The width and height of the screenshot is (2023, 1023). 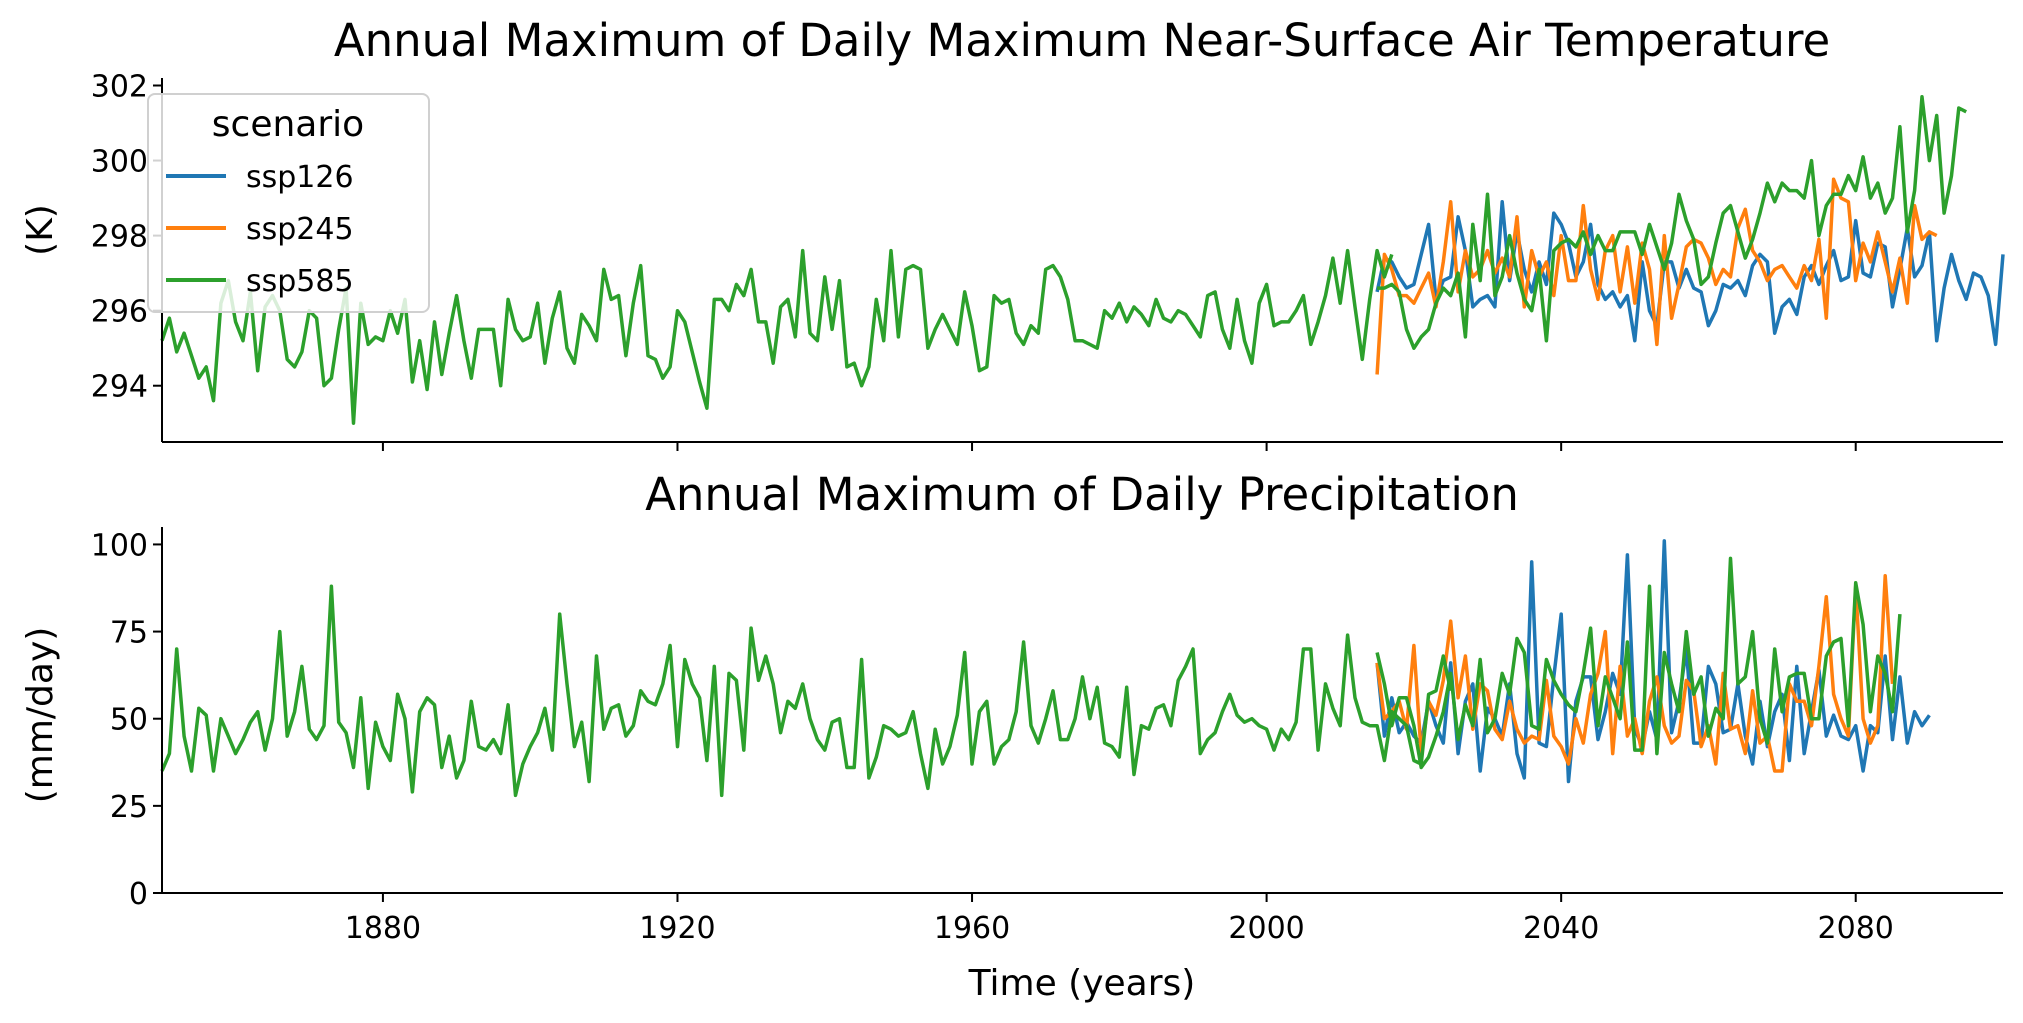 What do you see at coordinates (129, 807) in the screenshot?
I see `y-tick-label: 25` at bounding box center [129, 807].